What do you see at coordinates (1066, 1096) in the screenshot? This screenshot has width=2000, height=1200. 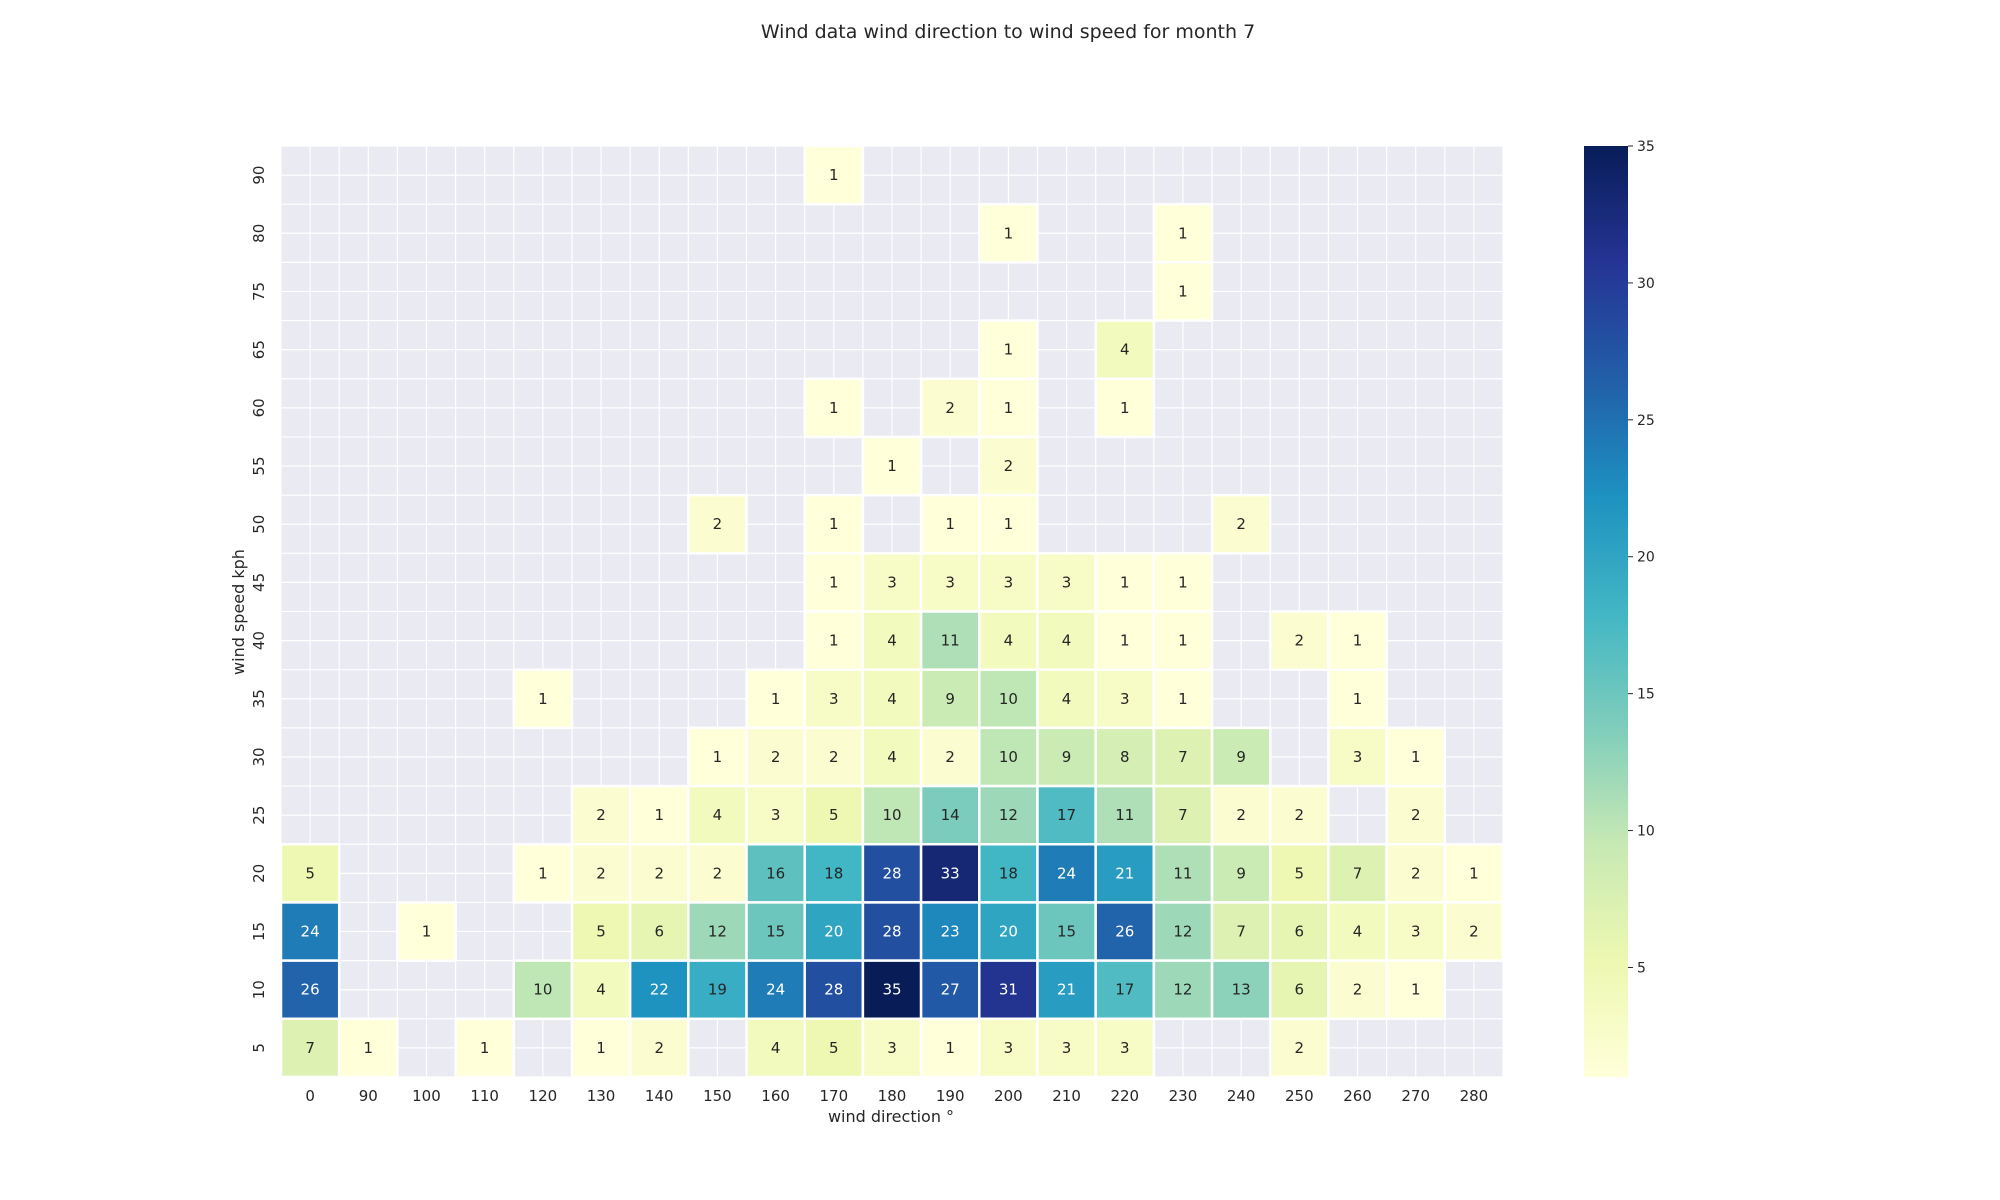 I see `x-tick-label: 210` at bounding box center [1066, 1096].